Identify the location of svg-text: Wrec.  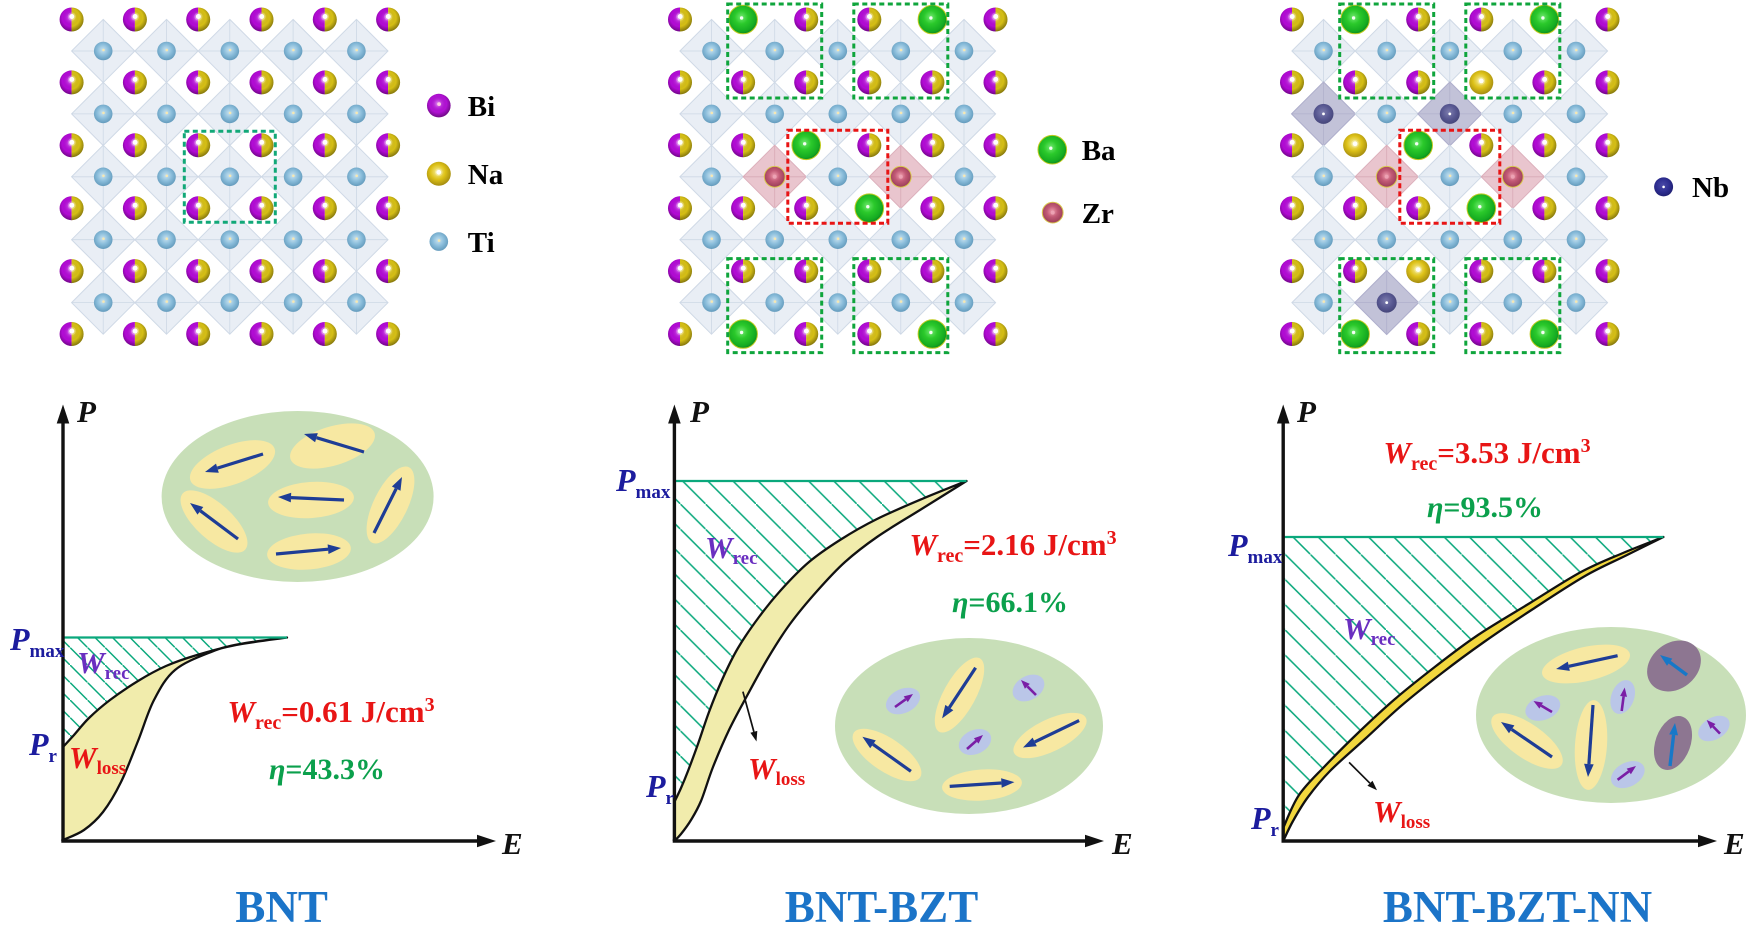
(103, 664).